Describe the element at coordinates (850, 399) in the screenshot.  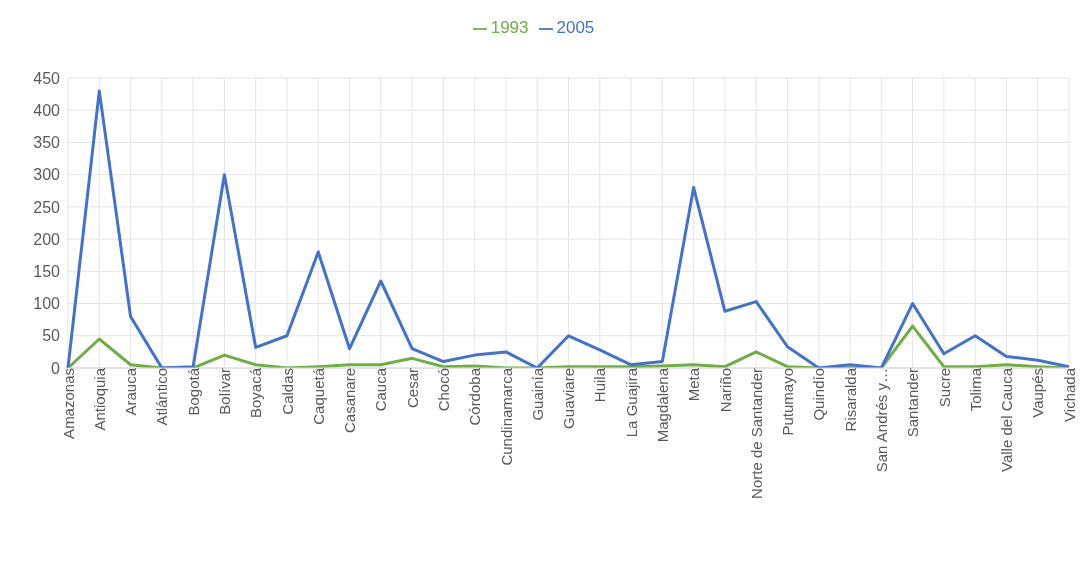
I see `x-tick-label: Risaralda` at that location.